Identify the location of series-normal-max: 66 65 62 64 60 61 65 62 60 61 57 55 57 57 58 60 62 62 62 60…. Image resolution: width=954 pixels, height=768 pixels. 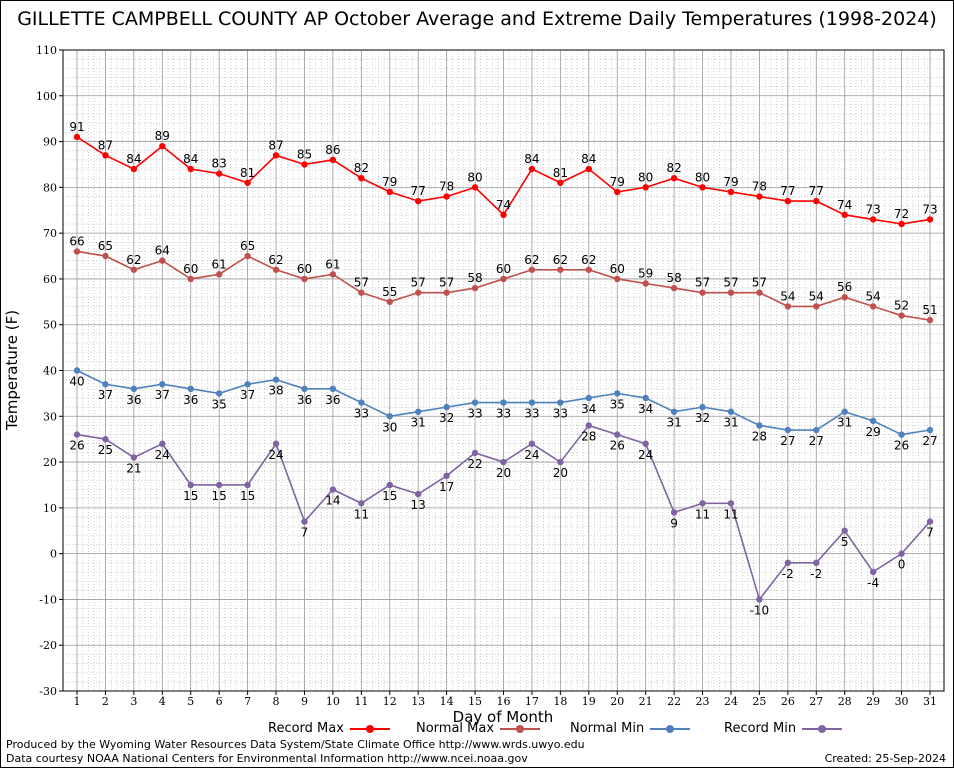
(503, 279).